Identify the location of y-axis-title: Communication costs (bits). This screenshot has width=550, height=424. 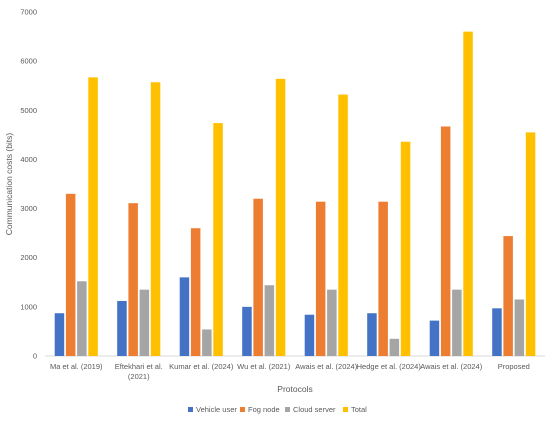
(9, 184).